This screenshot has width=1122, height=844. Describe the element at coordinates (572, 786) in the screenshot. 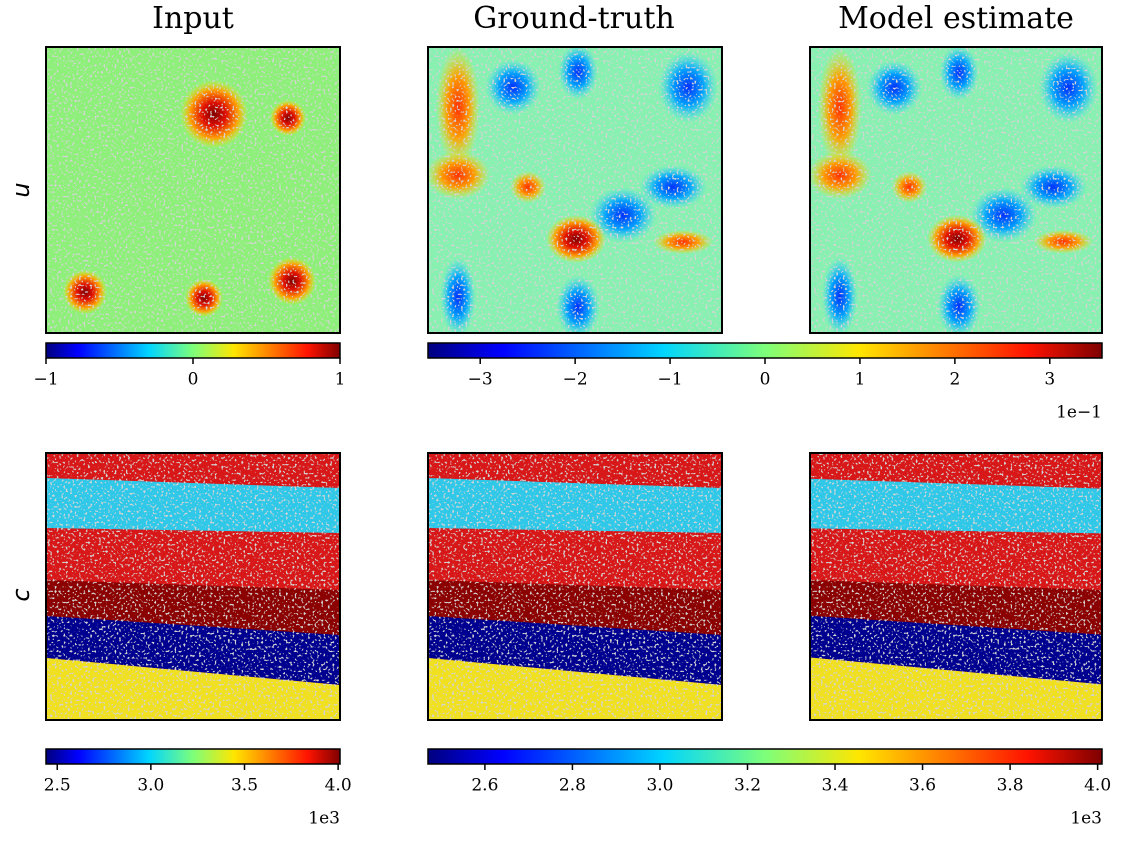

I see `tick-label: 2.8` at that location.